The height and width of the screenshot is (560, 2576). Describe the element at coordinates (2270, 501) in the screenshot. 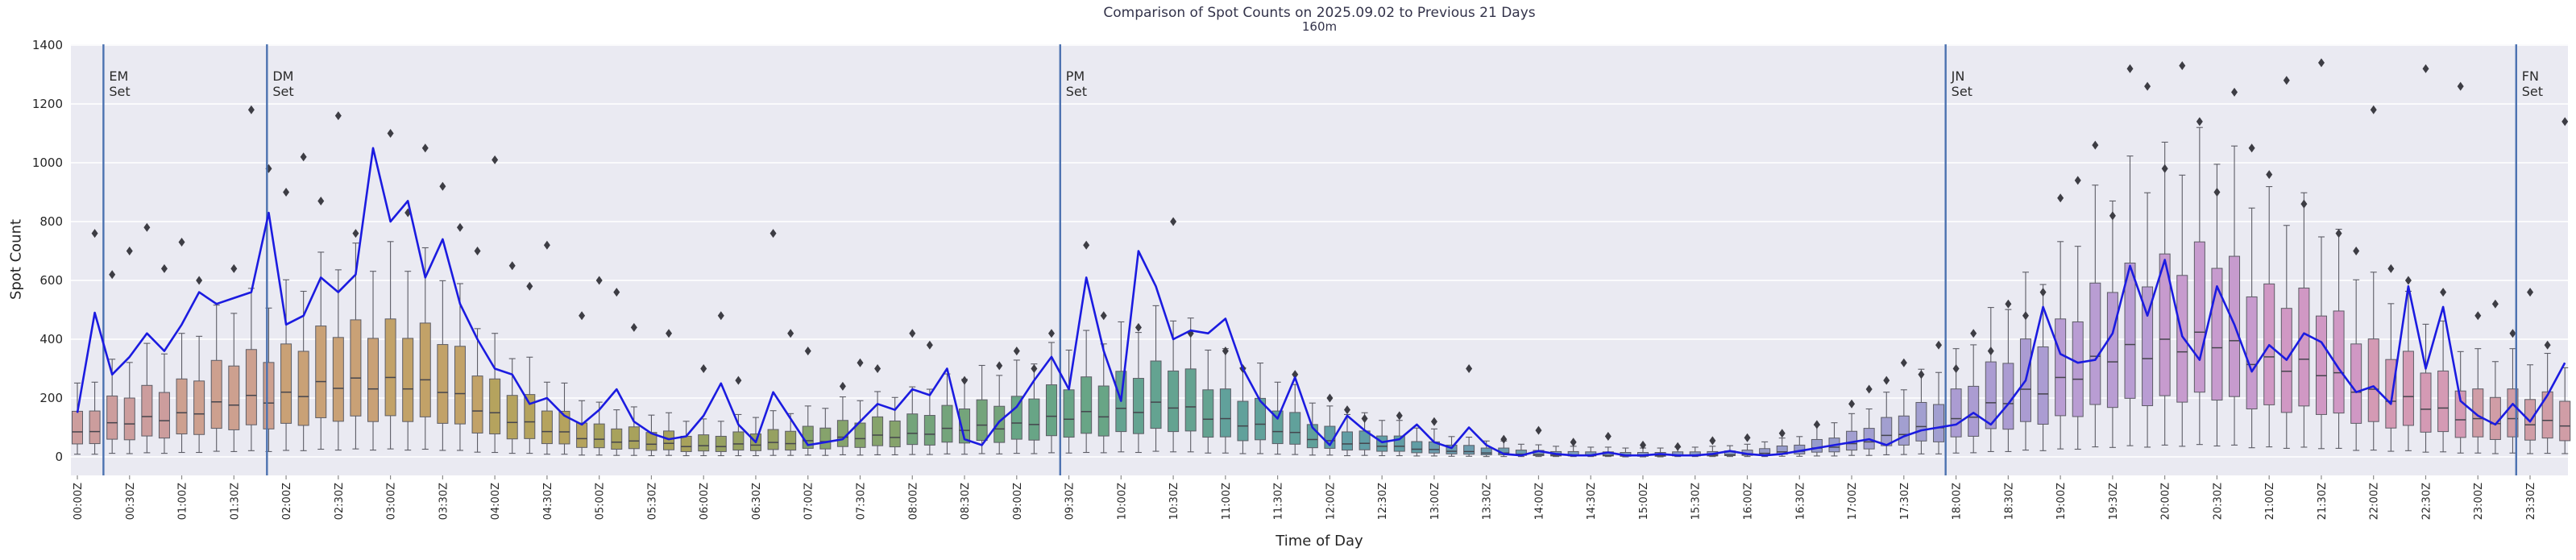

I see `x-tick-label: 21:00Z` at that location.